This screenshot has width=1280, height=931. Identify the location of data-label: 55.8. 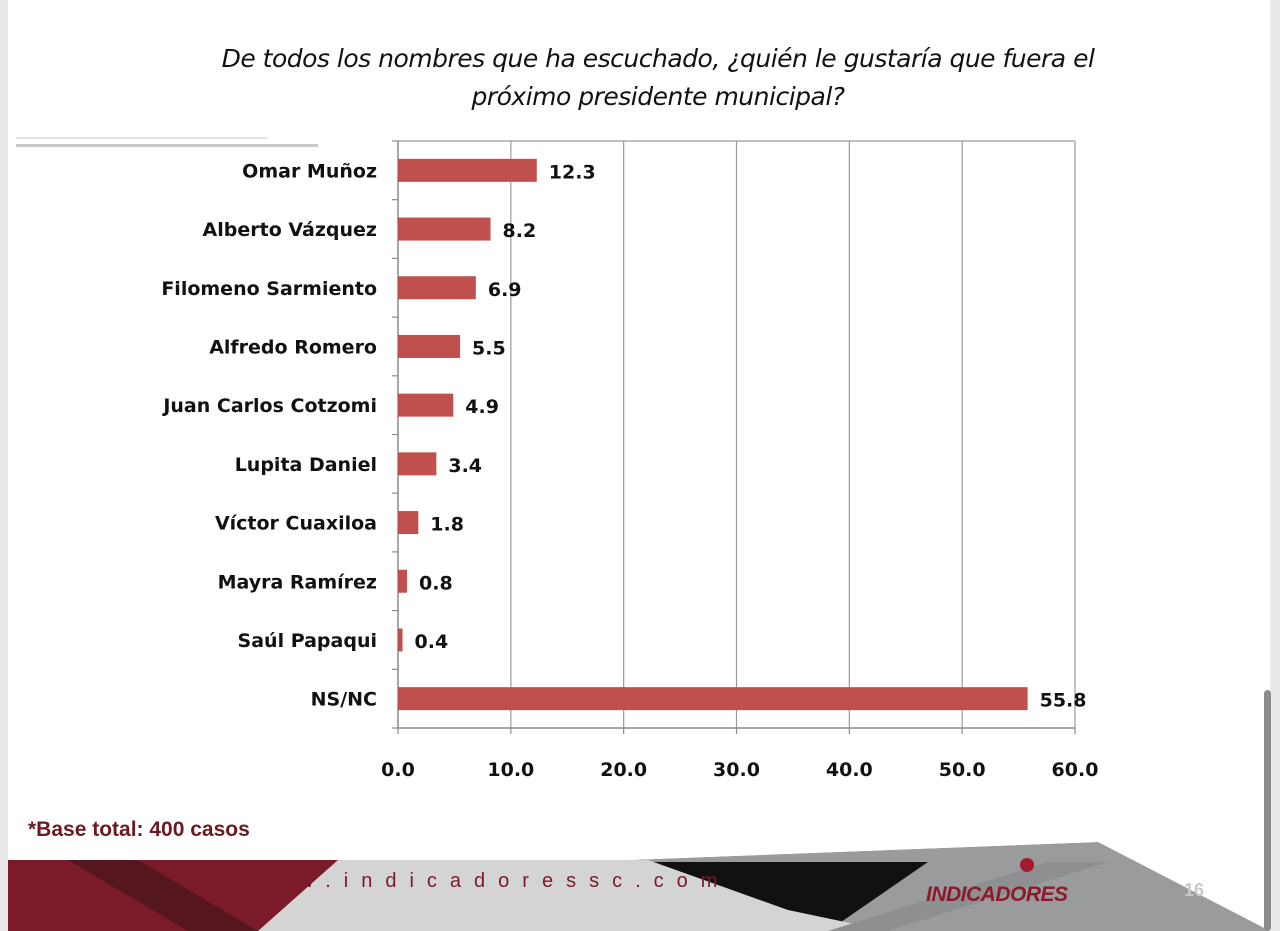
(1063, 701).